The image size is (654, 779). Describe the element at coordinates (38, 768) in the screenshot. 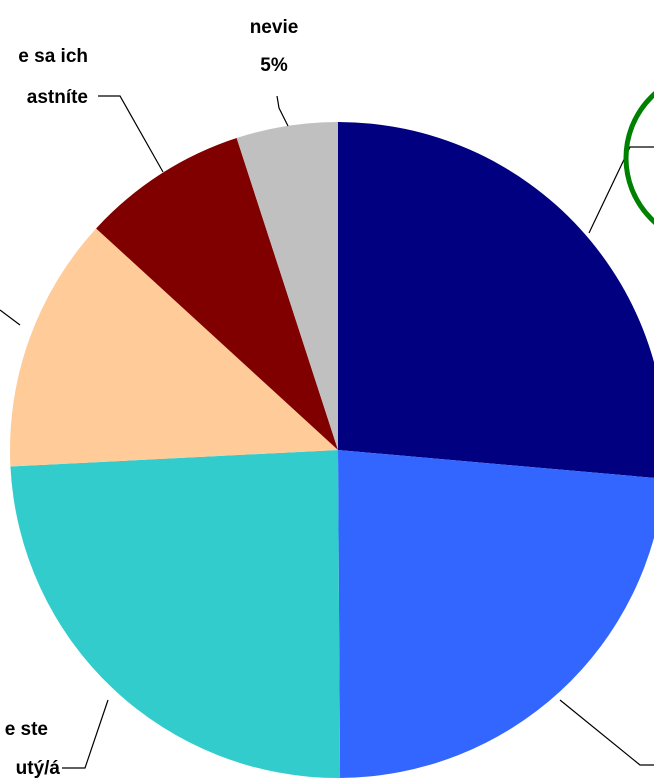

I see `label-partial-bottom-line2: utý/á` at that location.